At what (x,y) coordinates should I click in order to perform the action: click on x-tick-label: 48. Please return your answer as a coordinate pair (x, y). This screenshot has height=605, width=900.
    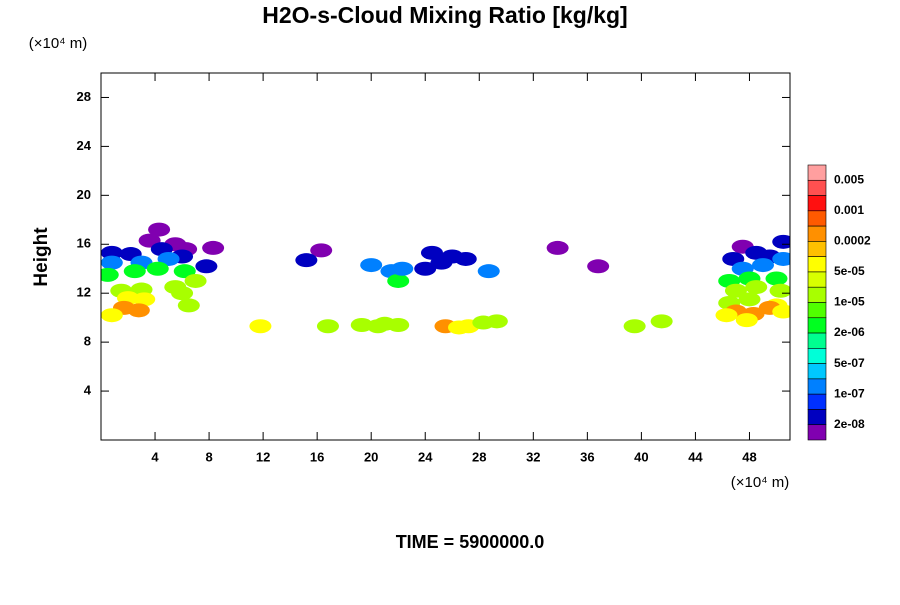
    Looking at the image, I should click on (749, 456).